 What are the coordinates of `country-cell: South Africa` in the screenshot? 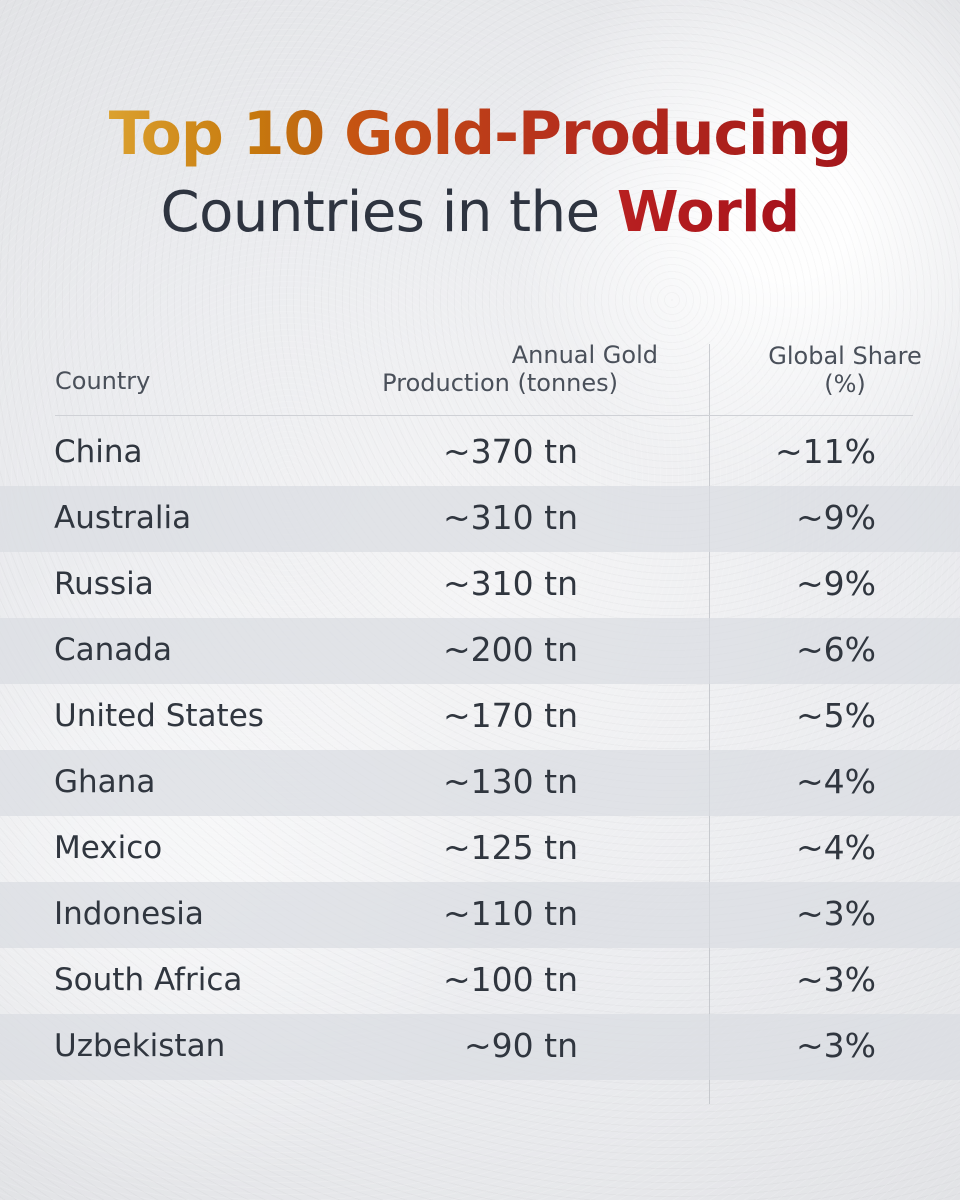 It's located at (148, 980).